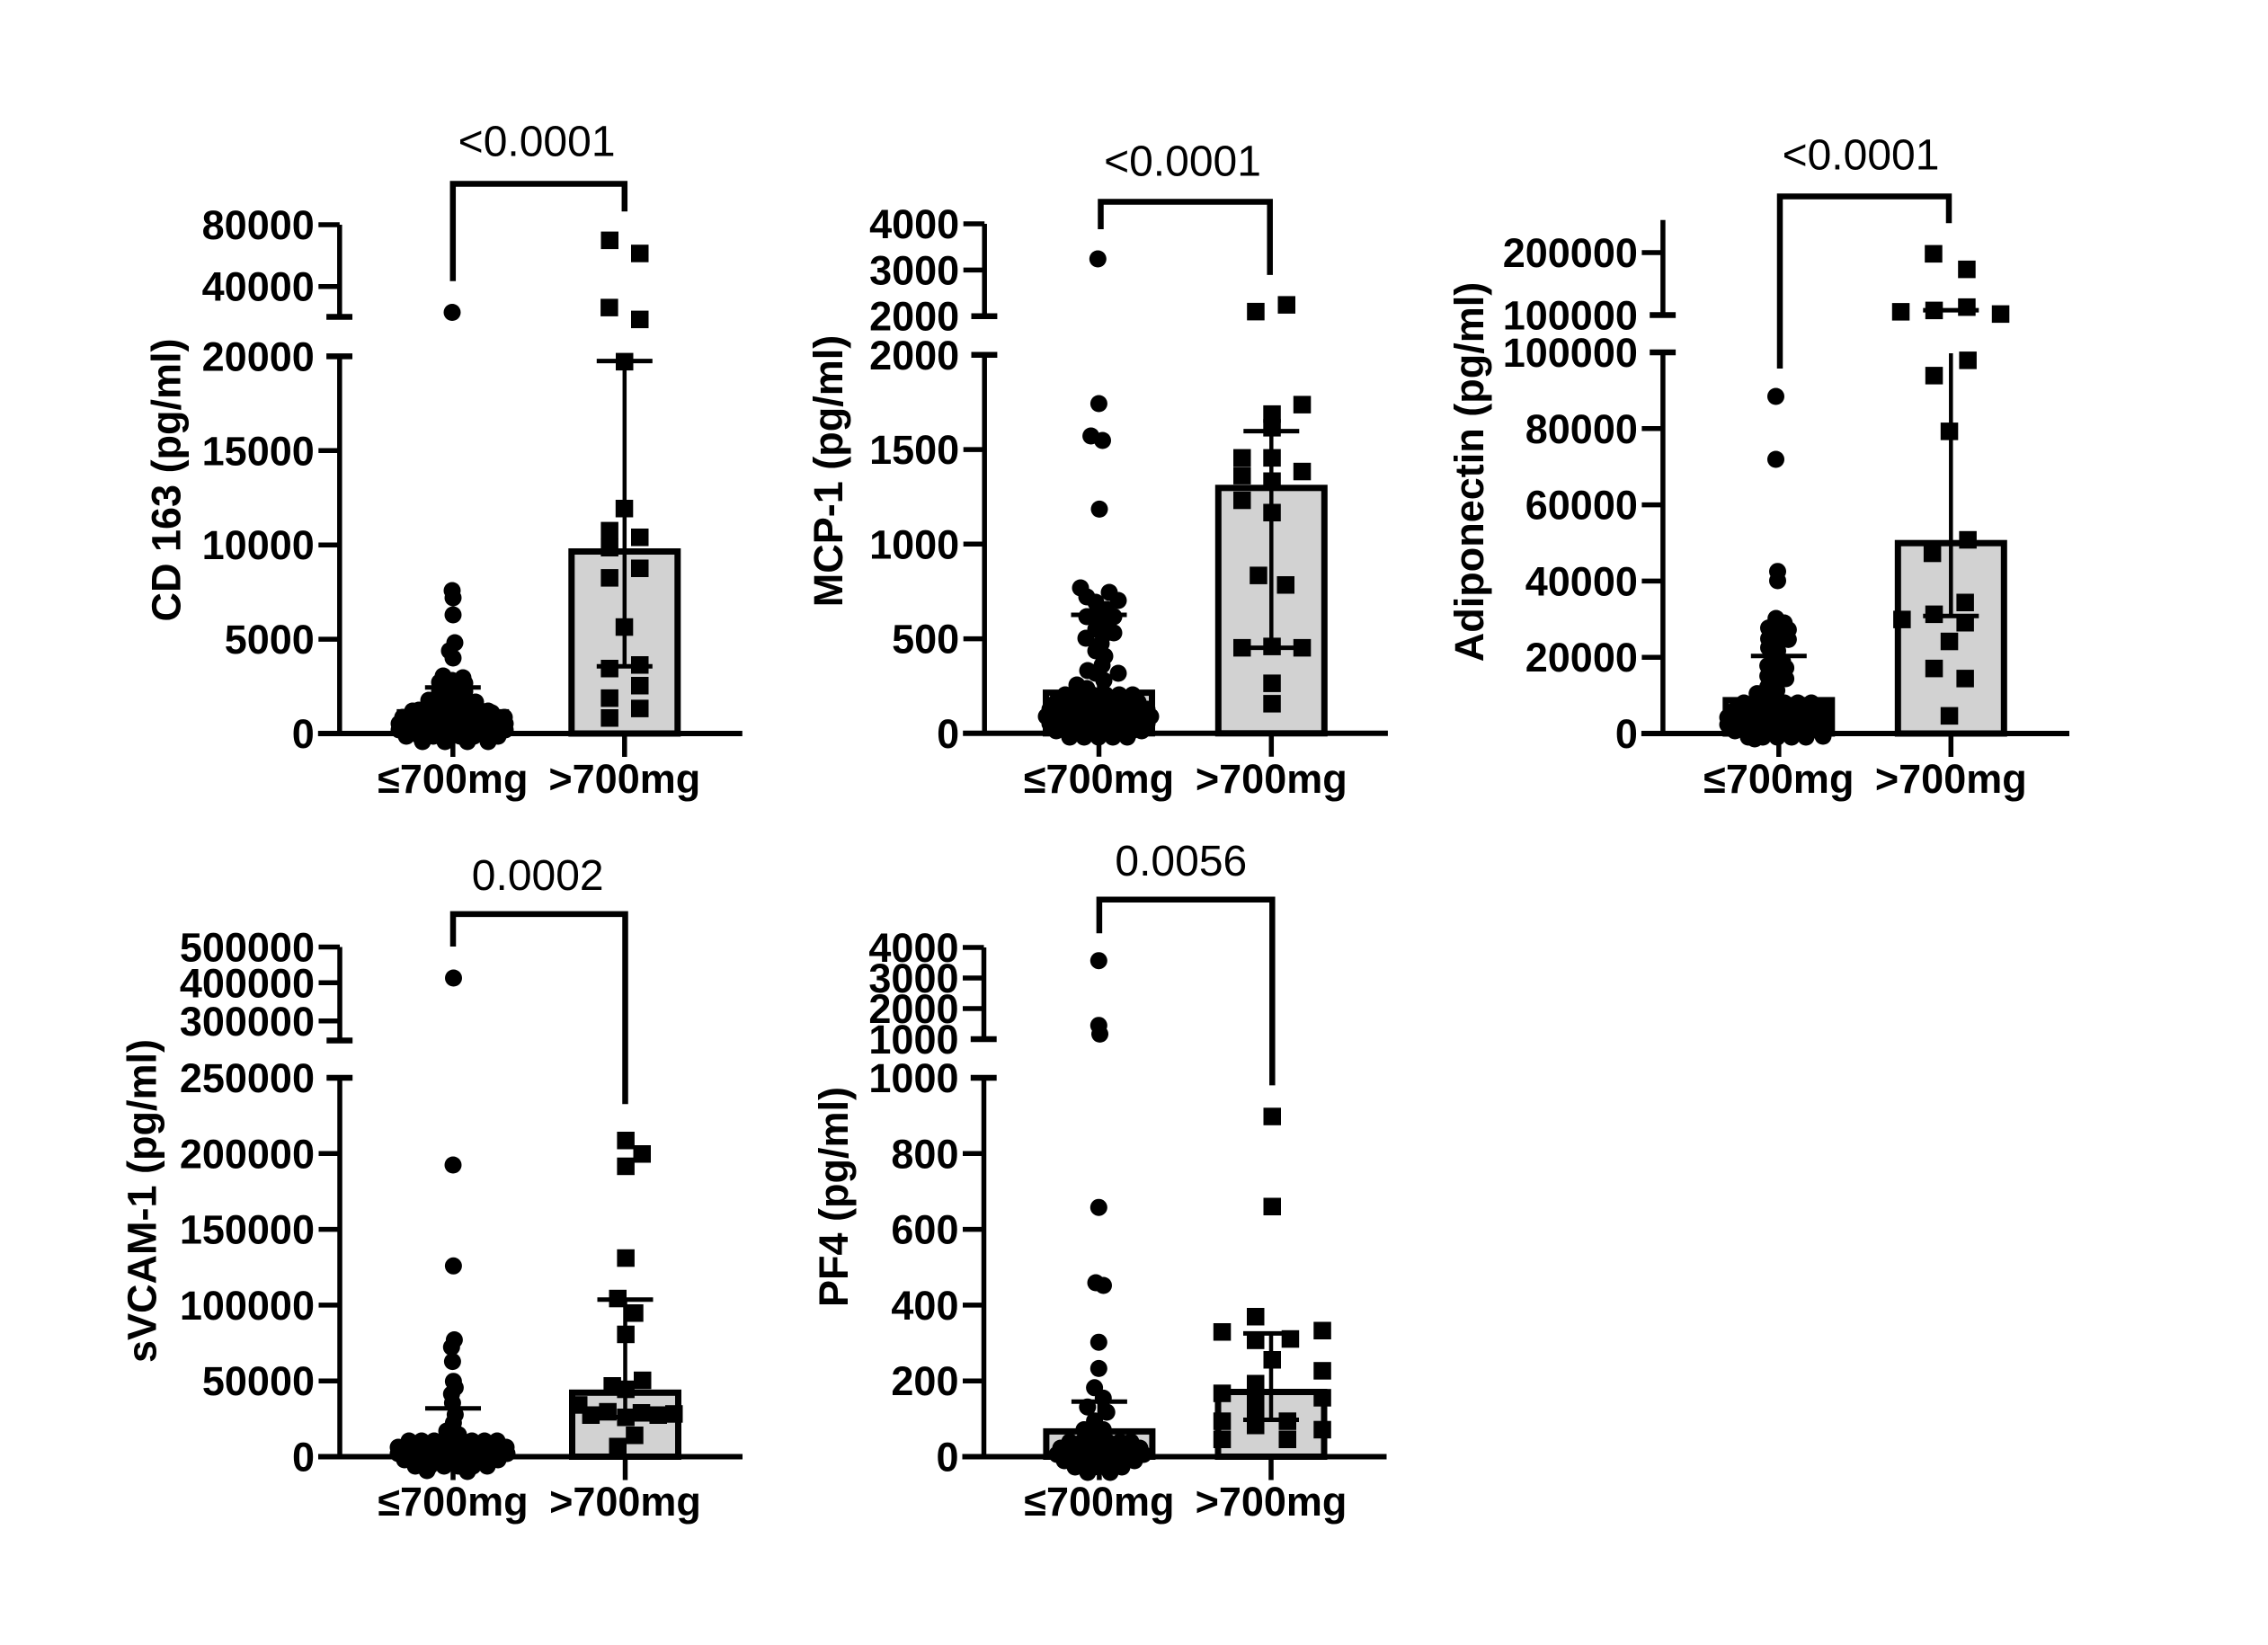 This screenshot has width=2268, height=1645. Describe the element at coordinates (258, 451) in the screenshot. I see `svg-text: 15000` at that location.